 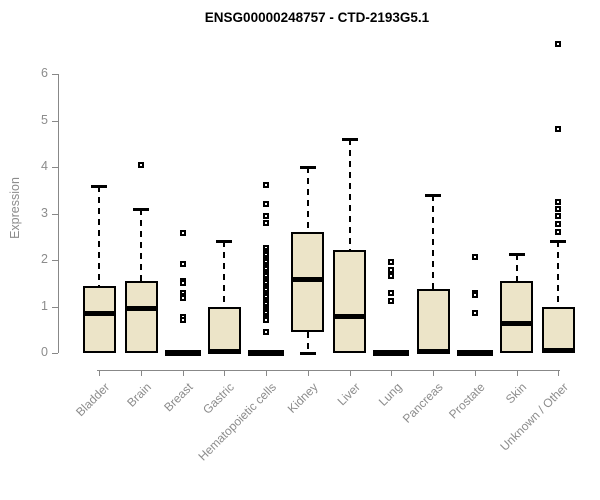 What do you see at coordinates (139, 395) in the screenshot?
I see `x-tick-label: Brain` at bounding box center [139, 395].